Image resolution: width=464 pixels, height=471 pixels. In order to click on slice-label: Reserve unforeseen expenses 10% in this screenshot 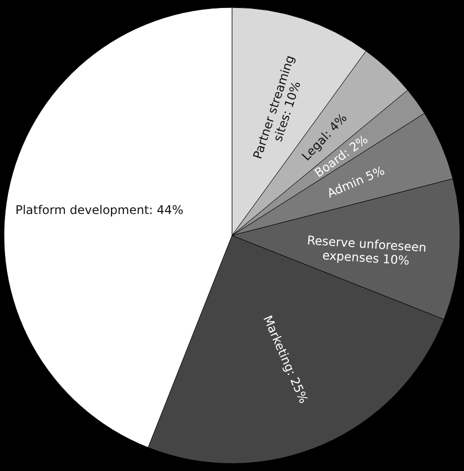, I will do `click(366, 250)`.